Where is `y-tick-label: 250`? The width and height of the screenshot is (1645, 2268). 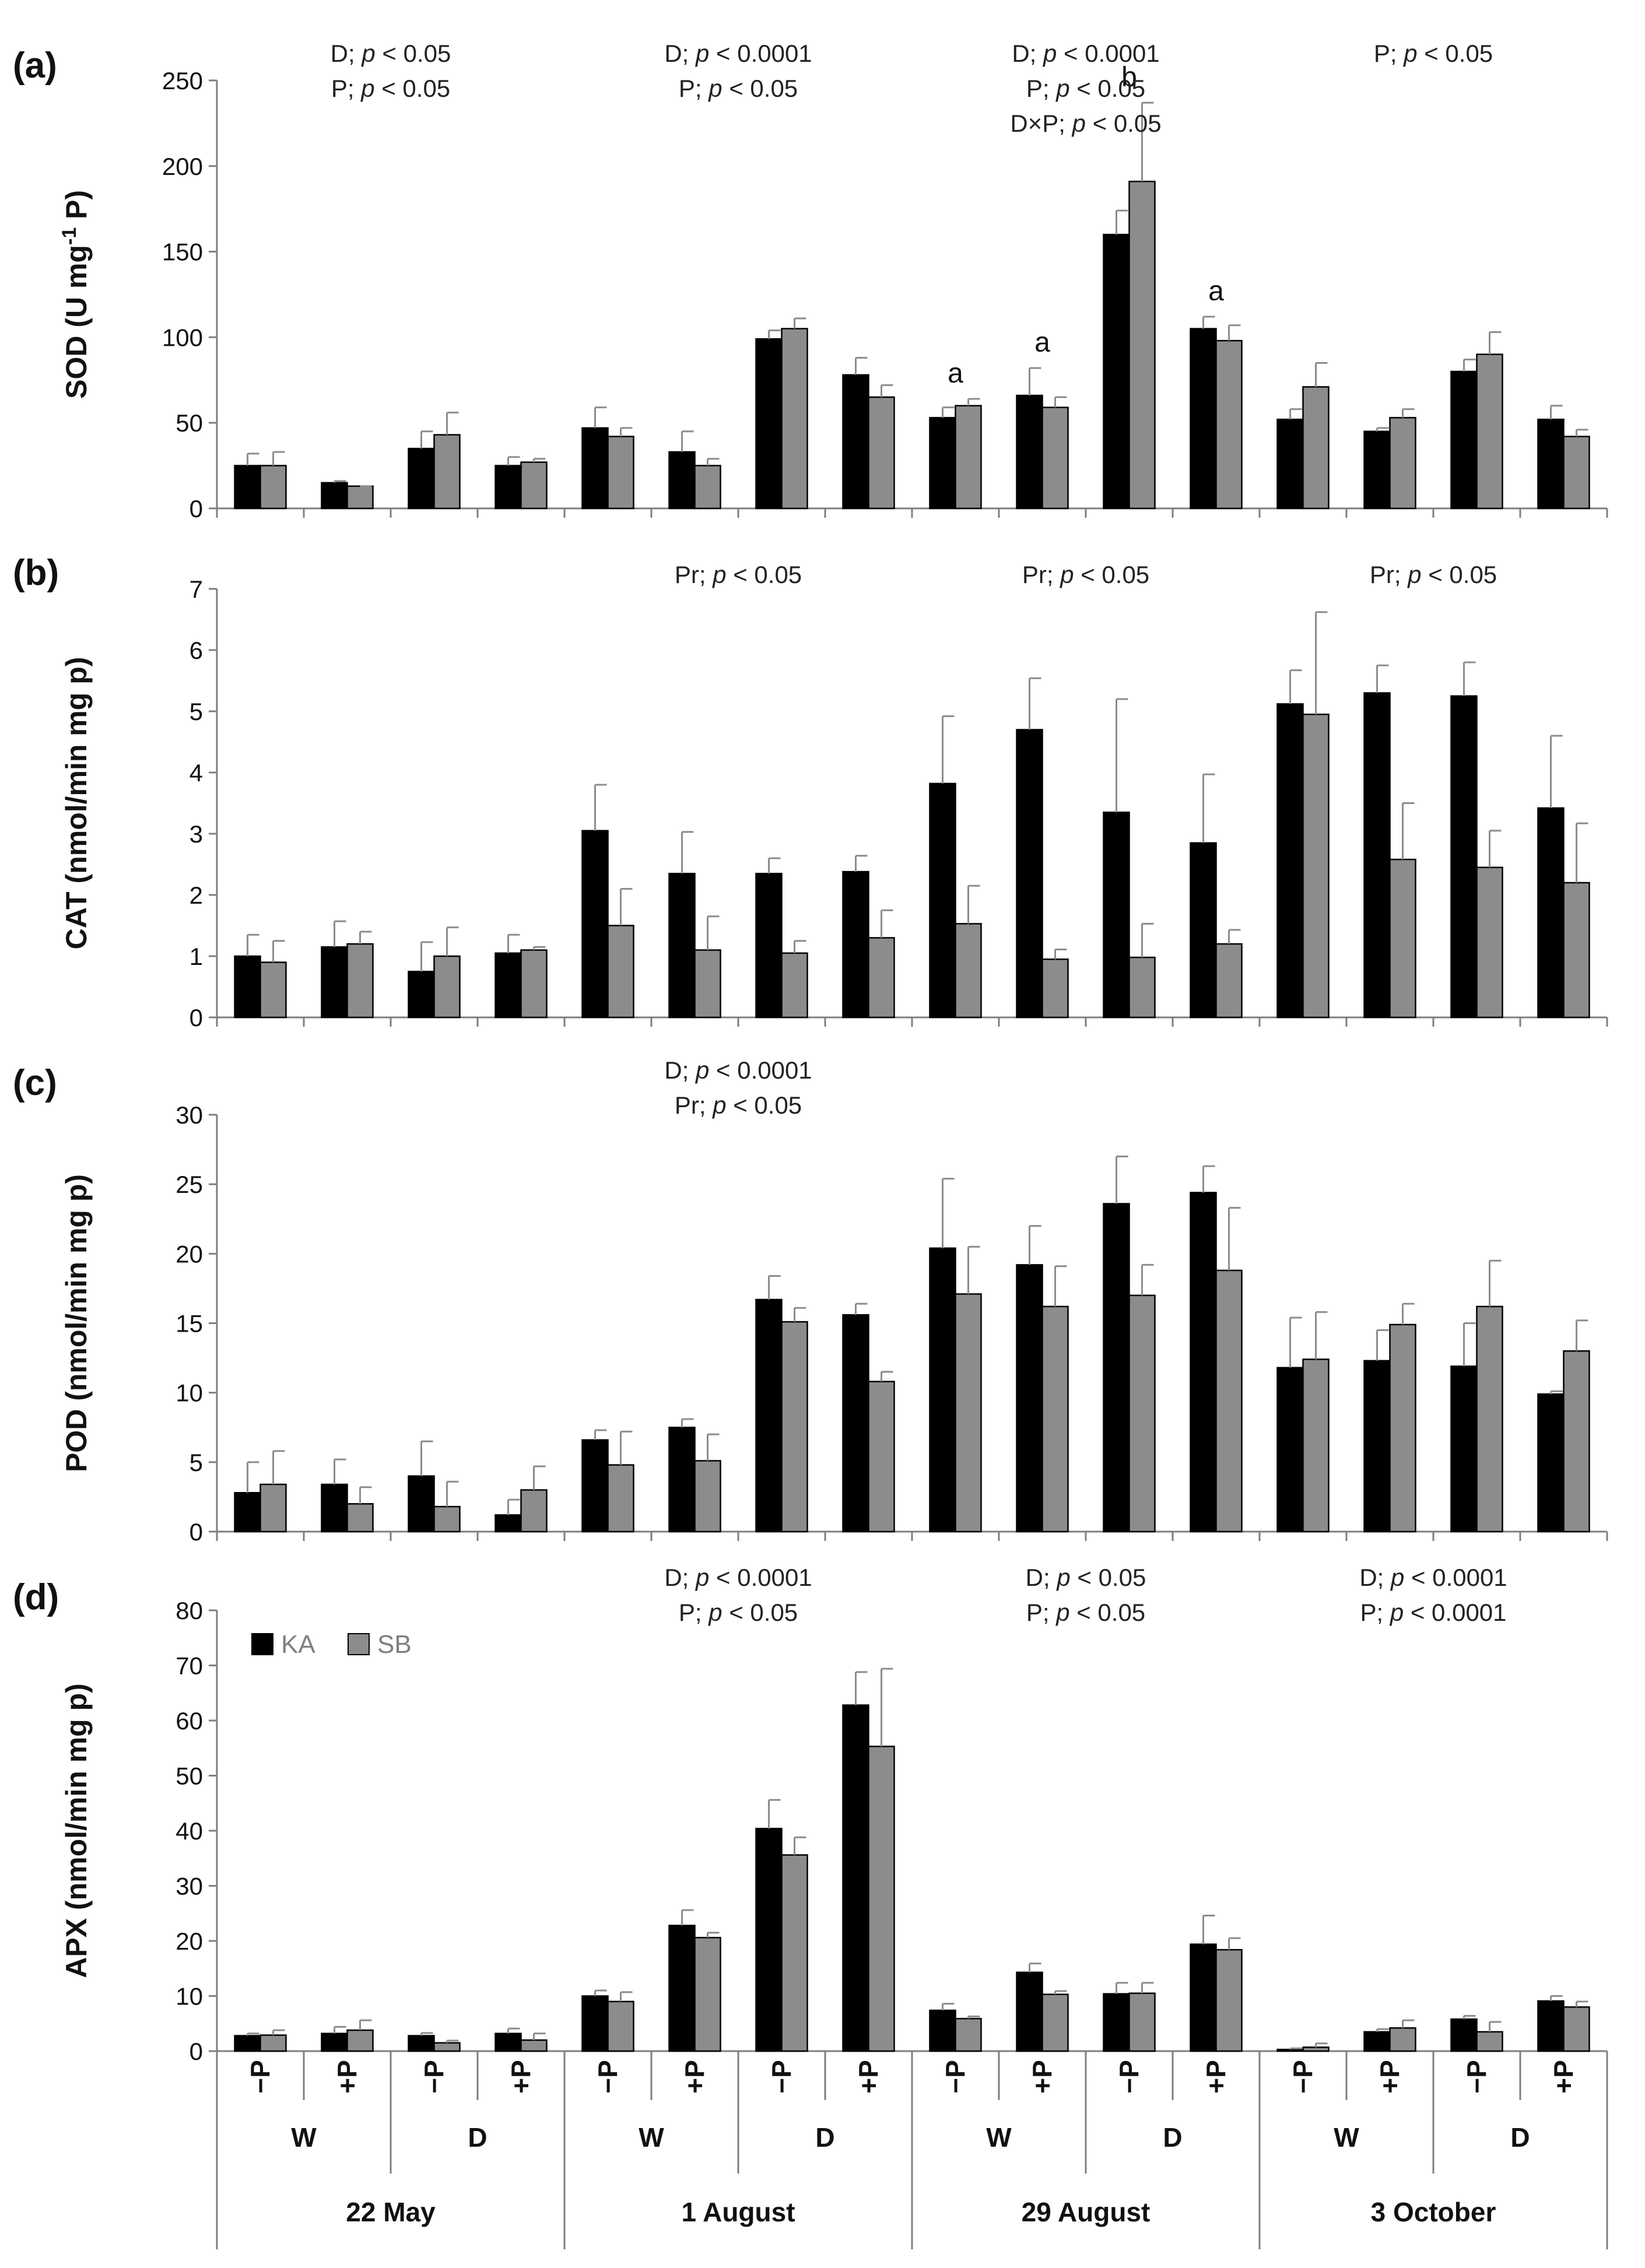
y-tick-label: 250 is located at coordinates (182, 80).